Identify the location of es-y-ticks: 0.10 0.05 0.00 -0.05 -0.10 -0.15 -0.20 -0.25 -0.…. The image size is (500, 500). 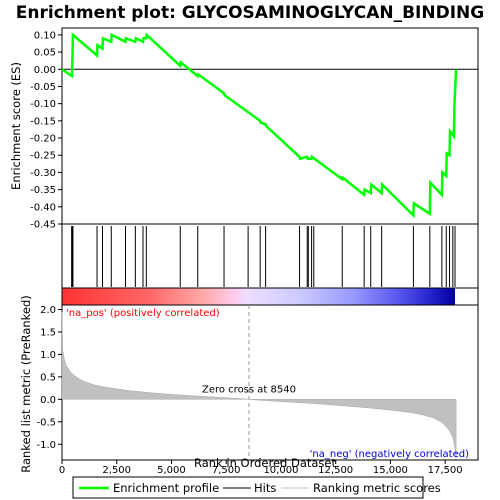
(46, 130).